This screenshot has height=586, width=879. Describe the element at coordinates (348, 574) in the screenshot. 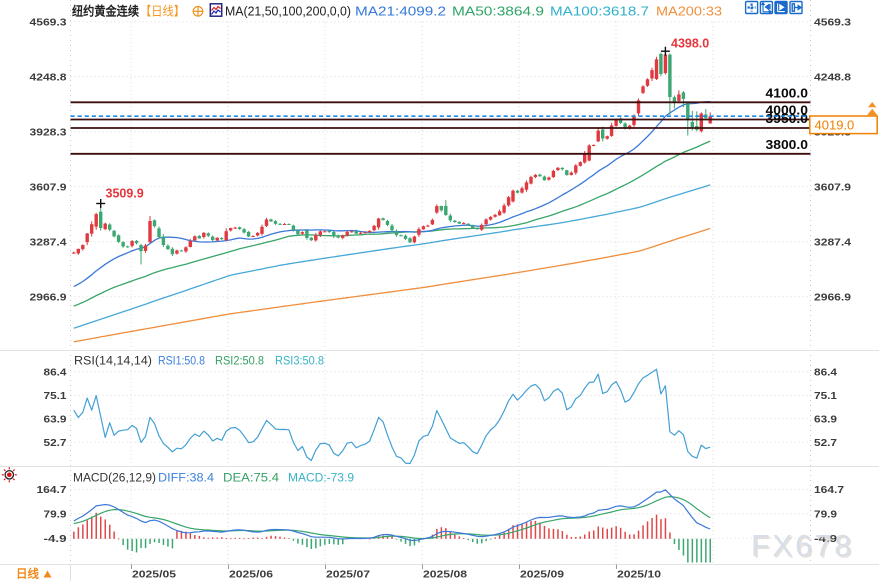

I see `svg-text: 2025/07` at that location.